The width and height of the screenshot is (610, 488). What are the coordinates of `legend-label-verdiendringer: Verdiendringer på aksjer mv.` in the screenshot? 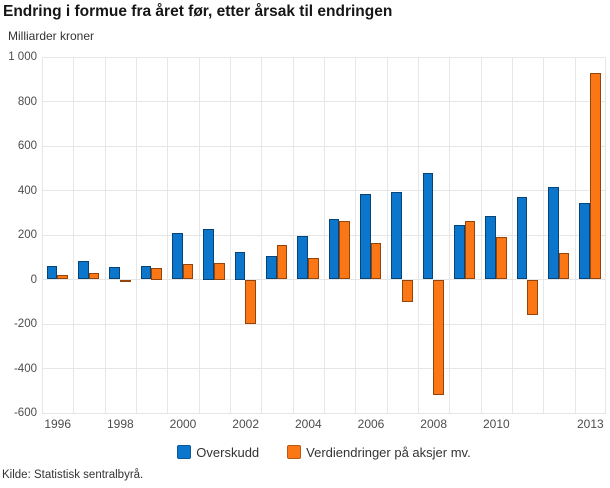 It's located at (388, 452).